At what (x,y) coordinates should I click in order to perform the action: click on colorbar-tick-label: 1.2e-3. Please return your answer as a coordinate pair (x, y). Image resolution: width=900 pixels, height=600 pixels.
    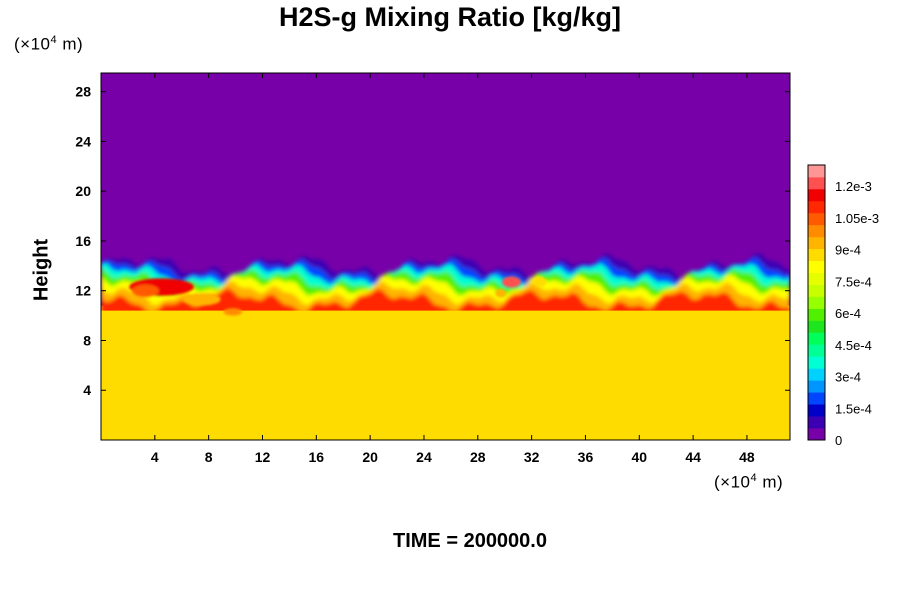
    Looking at the image, I should click on (853, 186).